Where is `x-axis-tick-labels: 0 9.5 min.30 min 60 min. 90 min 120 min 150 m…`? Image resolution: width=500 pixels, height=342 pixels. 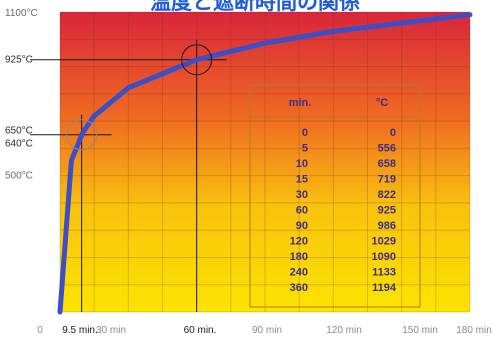 x-axis-tick-labels: 0 9.5 min.30 min 60 min. 90 min 120 min 150 m… is located at coordinates (264, 330).